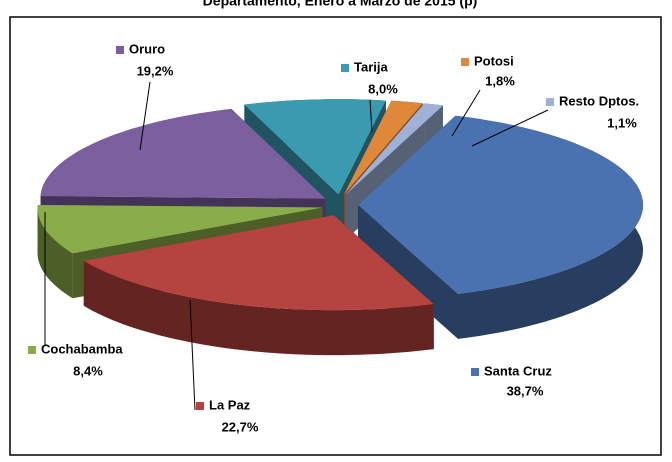 The width and height of the screenshot is (672, 462). I want to click on slice-label: Cochabamba, so click(82, 348).